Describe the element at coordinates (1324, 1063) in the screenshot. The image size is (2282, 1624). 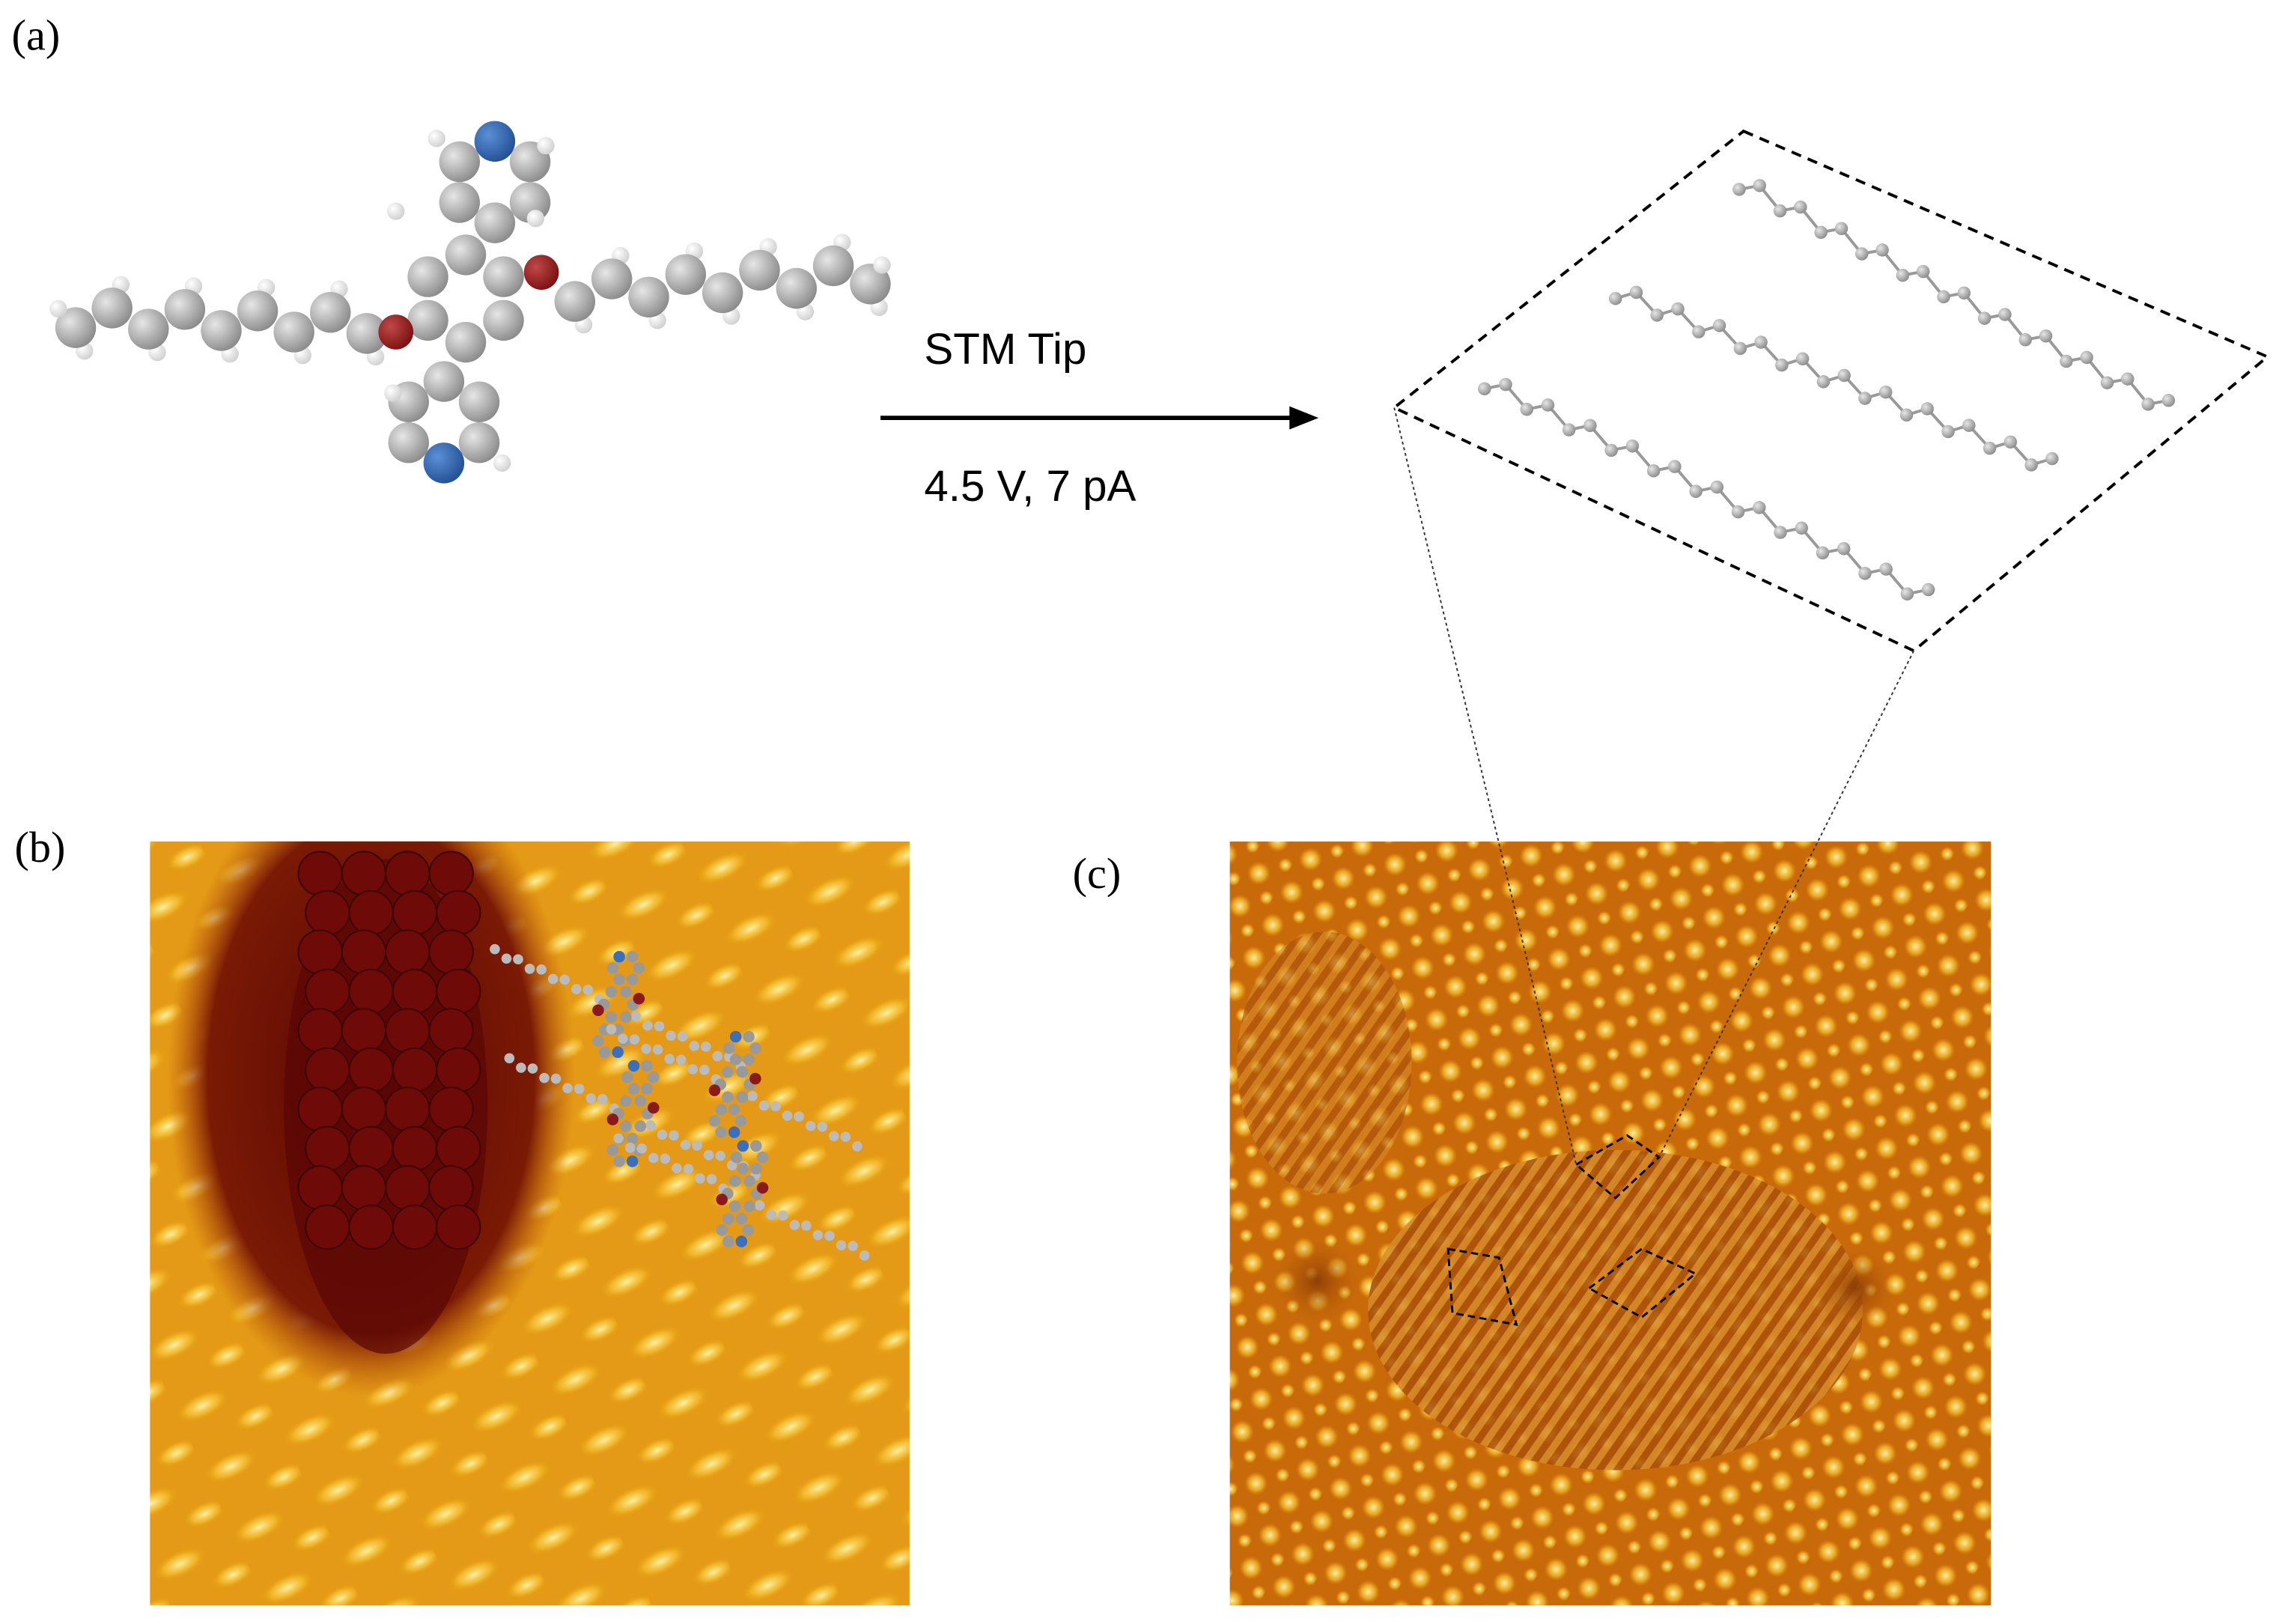
I see `stm-domain` at that location.